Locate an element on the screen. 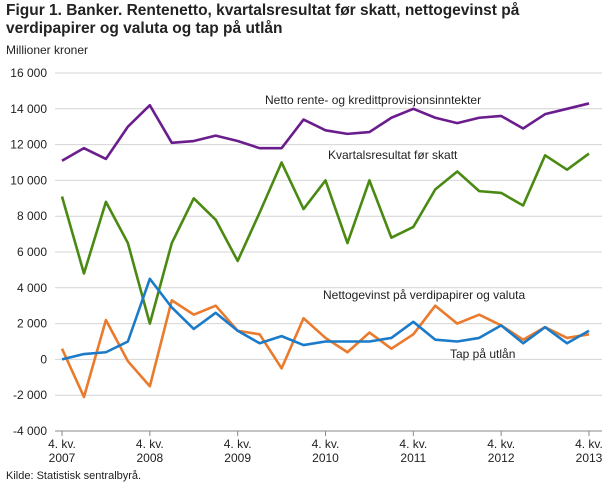 Image resolution: width=610 pixels, height=488 pixels. series-label: Tap på utlån is located at coordinates (482, 354).